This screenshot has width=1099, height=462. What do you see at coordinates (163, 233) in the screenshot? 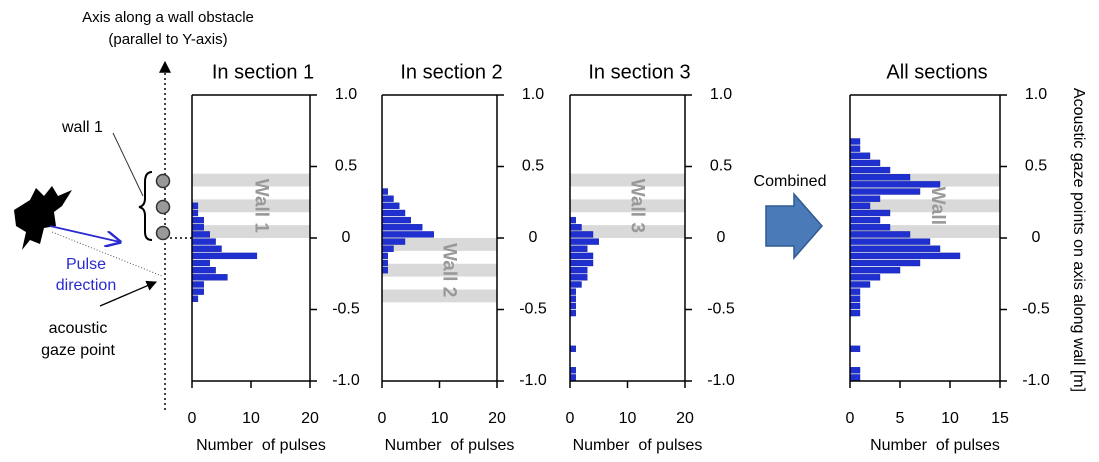
I see `wall-element` at bounding box center [163, 233].